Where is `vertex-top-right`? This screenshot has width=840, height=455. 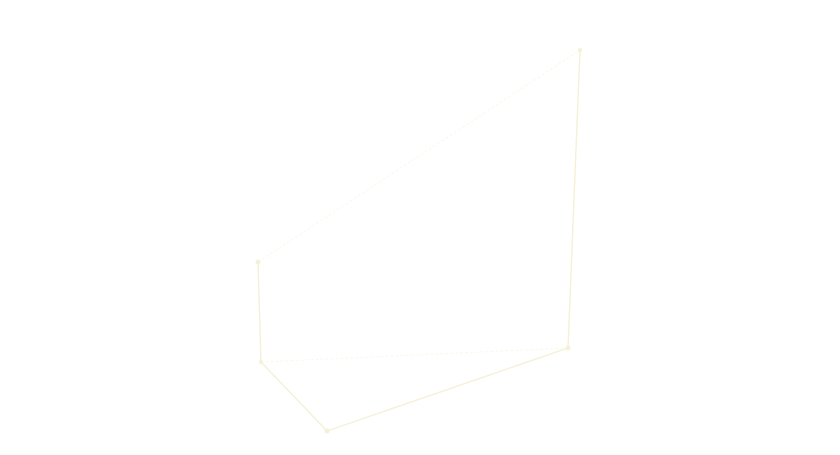
vertex-top-right is located at coordinates (580, 50).